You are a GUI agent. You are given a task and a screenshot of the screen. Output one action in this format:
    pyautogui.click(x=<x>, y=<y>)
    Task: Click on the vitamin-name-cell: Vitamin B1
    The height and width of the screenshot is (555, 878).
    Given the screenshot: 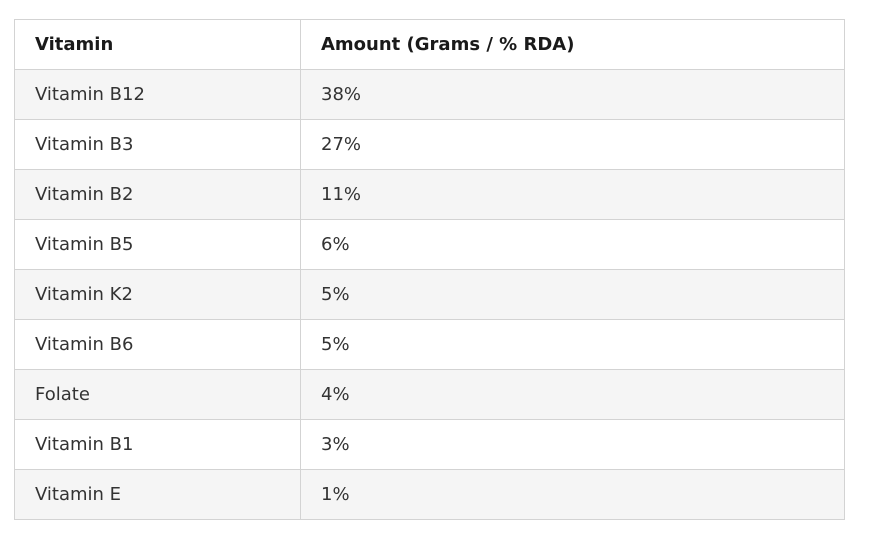 What is the action you would take?
    pyautogui.click(x=157, y=444)
    